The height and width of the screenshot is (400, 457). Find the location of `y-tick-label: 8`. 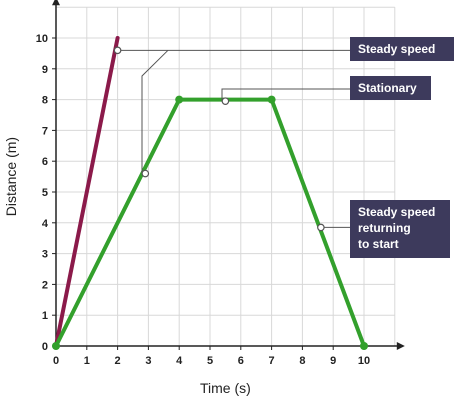

y-tick-label: 8 is located at coordinates (45, 101).